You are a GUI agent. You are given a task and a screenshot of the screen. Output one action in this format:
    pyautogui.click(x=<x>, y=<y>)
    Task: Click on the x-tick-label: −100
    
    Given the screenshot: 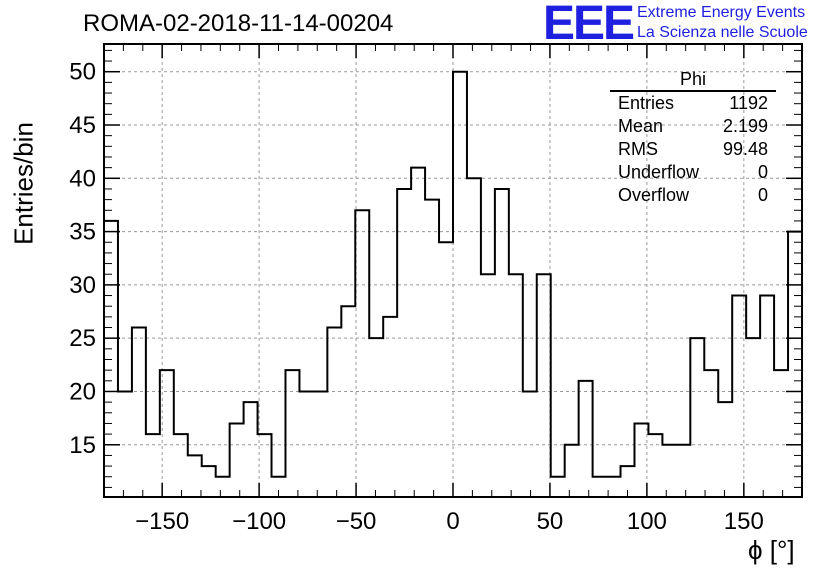 What is the action you would take?
    pyautogui.click(x=259, y=521)
    